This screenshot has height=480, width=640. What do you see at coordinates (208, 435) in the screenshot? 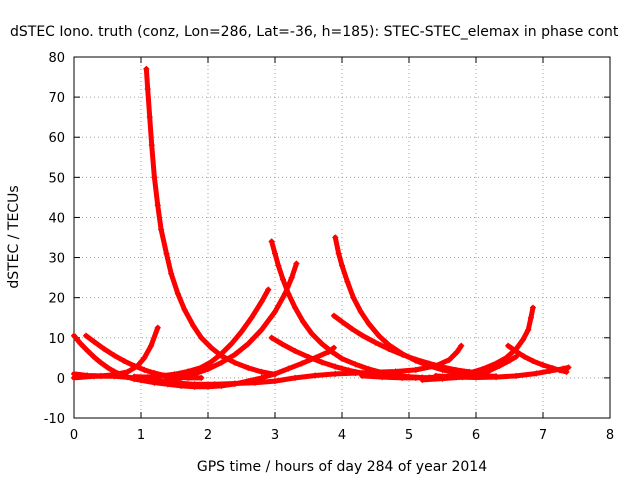
I see `x-tick-label: 2` at bounding box center [208, 435].